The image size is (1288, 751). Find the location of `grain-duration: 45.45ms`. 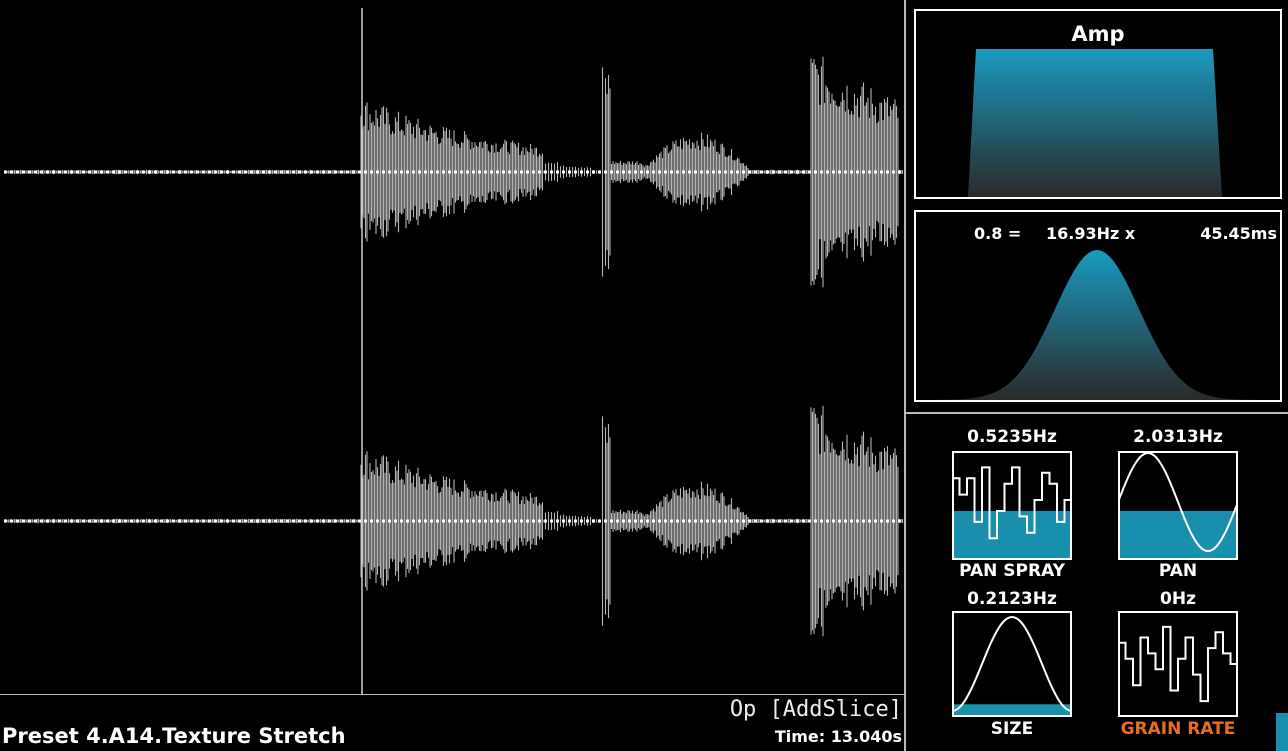

grain-duration: 45.45ms is located at coordinates (1238, 233).